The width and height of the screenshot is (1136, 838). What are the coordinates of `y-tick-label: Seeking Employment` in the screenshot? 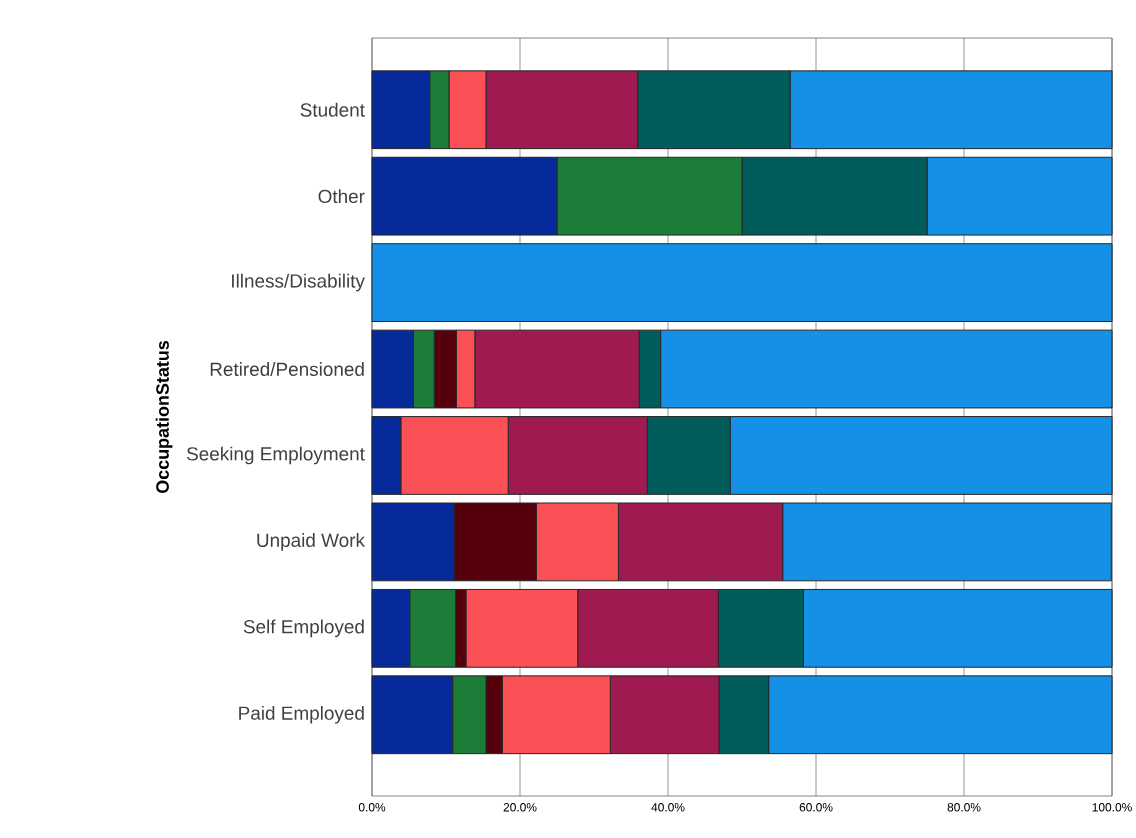 It's located at (275, 455).